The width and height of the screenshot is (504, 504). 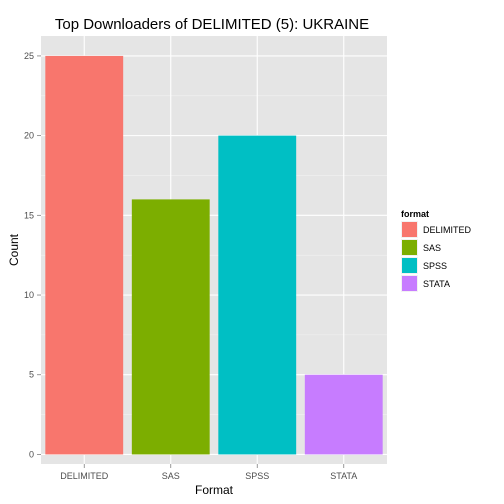 I want to click on bar-stata, so click(x=343, y=414).